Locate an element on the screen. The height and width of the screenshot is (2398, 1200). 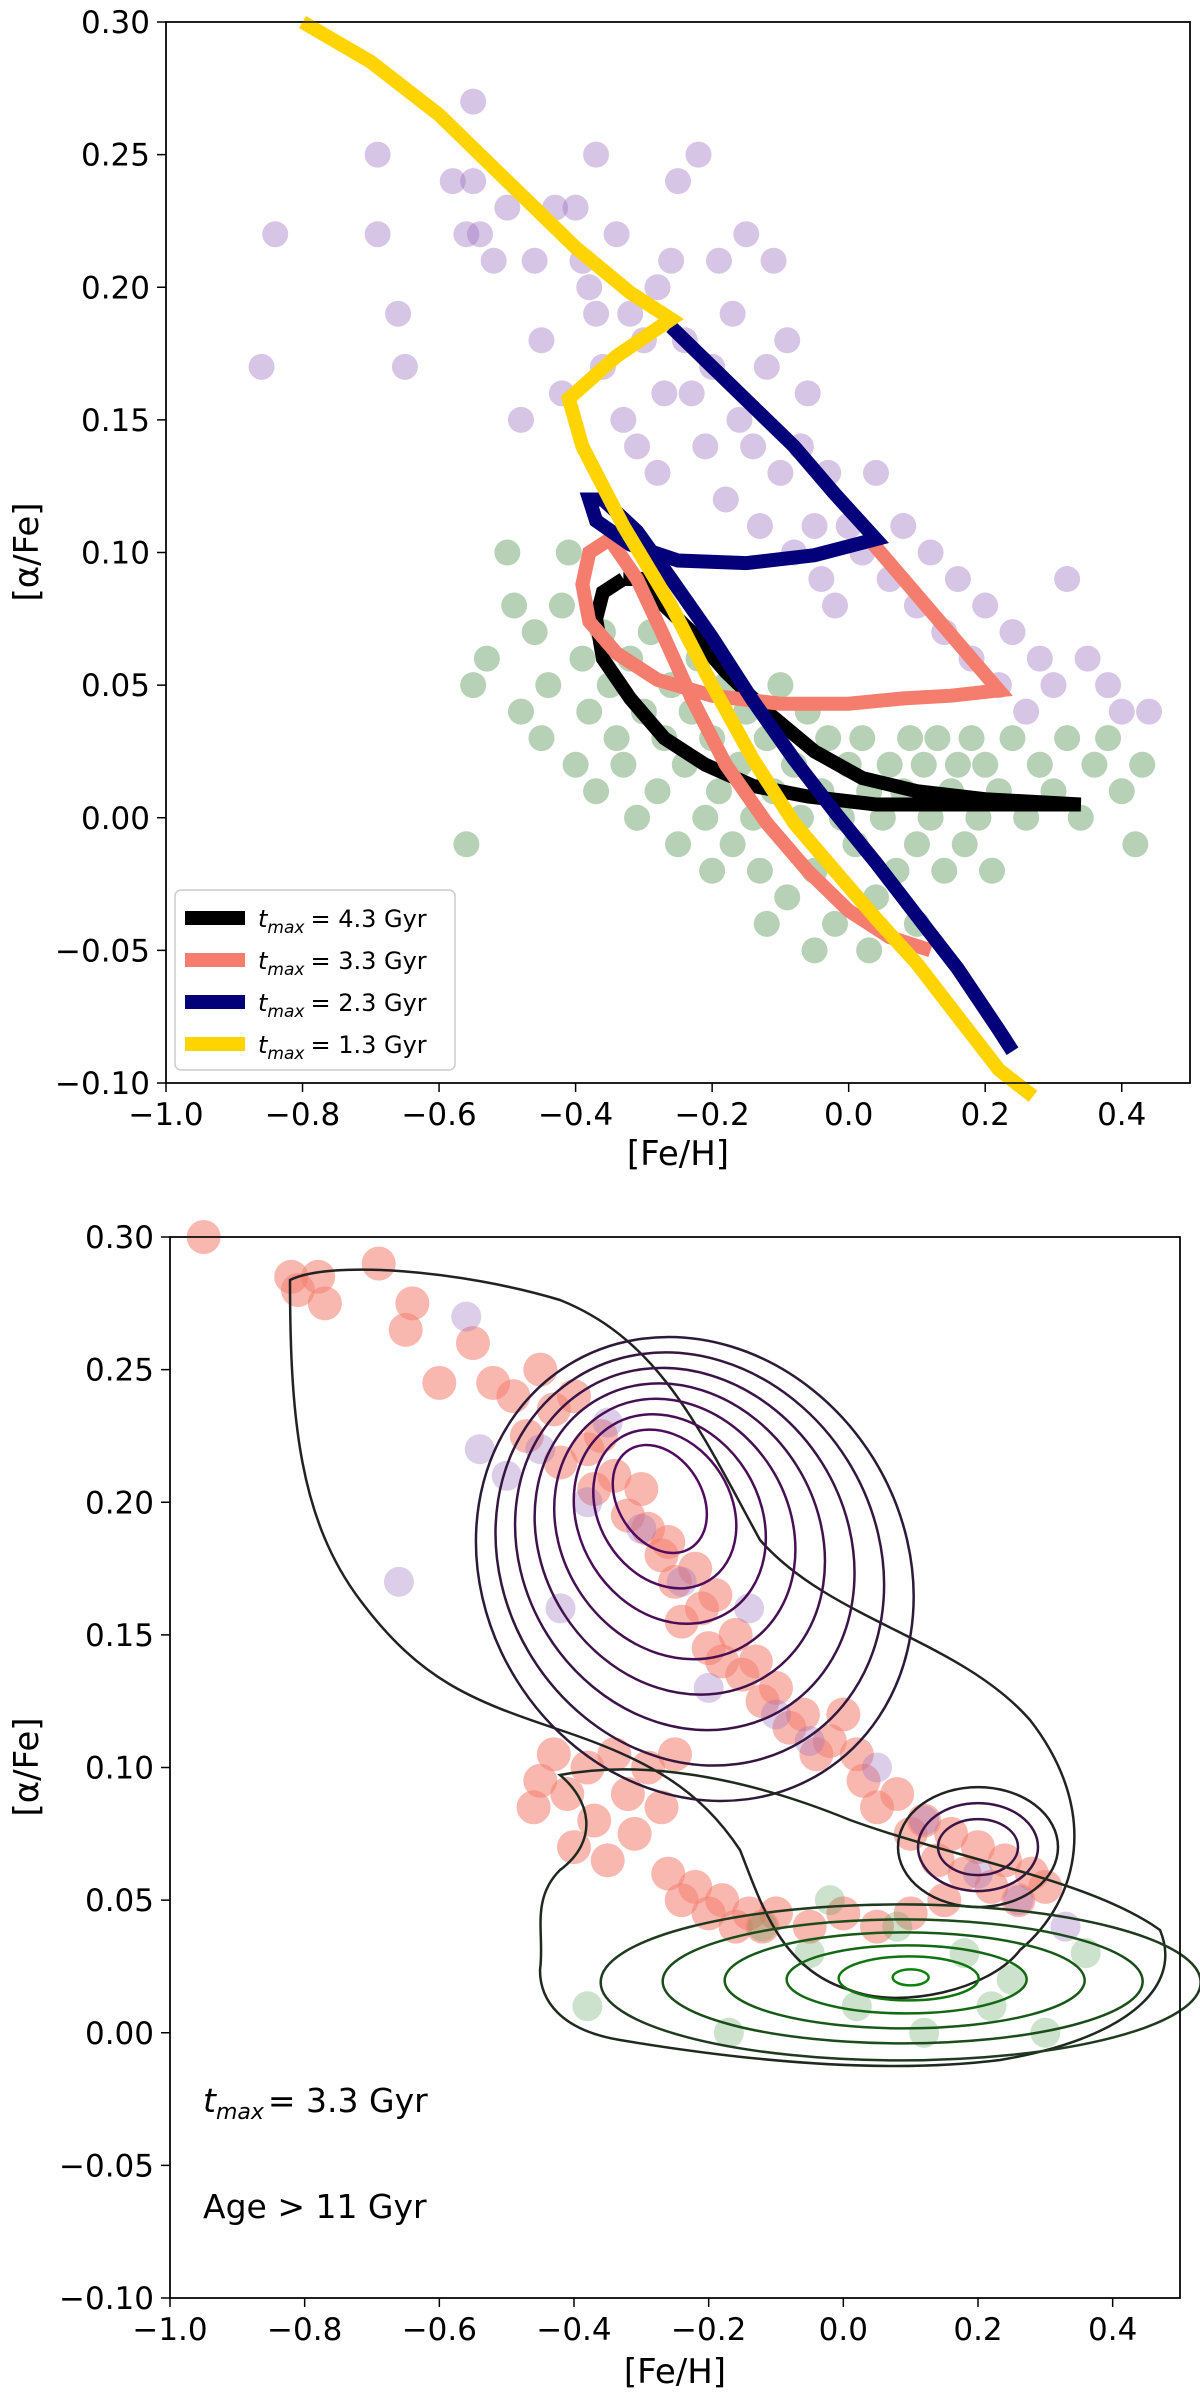
x-tick-label: −0.8 is located at coordinates (302, 1115).